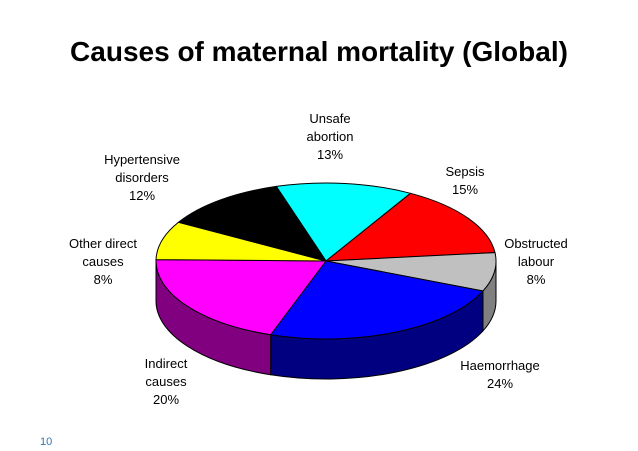 This screenshot has width=638, height=451. What do you see at coordinates (319, 51) in the screenshot?
I see `chart-title: Causes of maternal mortality (Global)` at bounding box center [319, 51].